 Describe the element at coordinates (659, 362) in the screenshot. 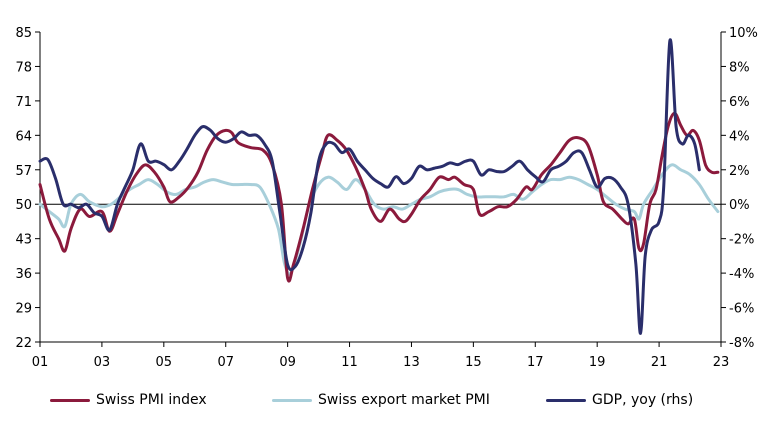

I see `x-tick-label: 21` at that location.